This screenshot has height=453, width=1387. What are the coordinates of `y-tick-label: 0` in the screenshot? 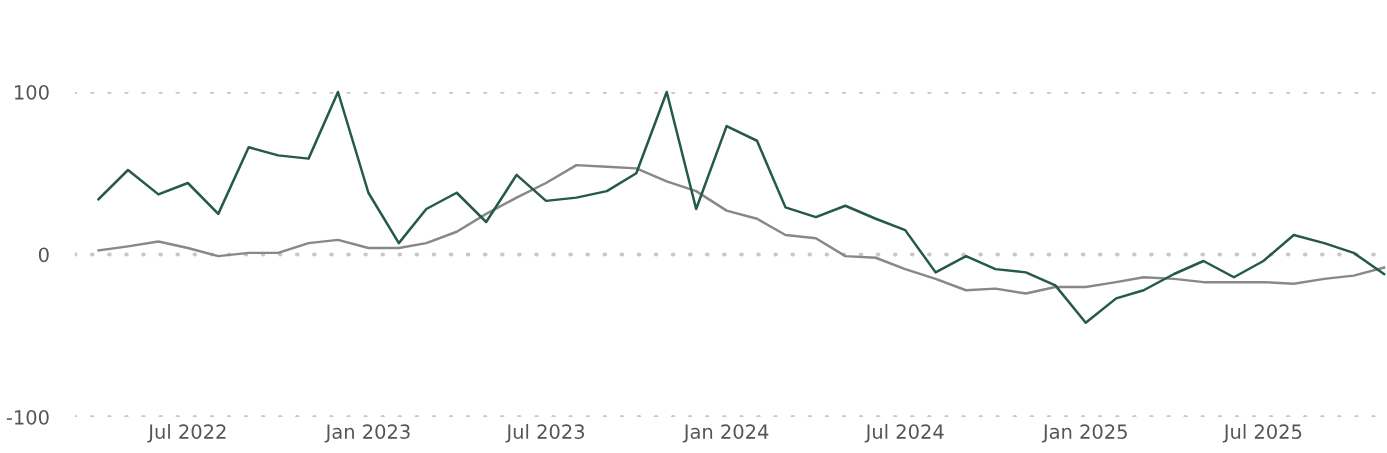 It's located at (43, 255).